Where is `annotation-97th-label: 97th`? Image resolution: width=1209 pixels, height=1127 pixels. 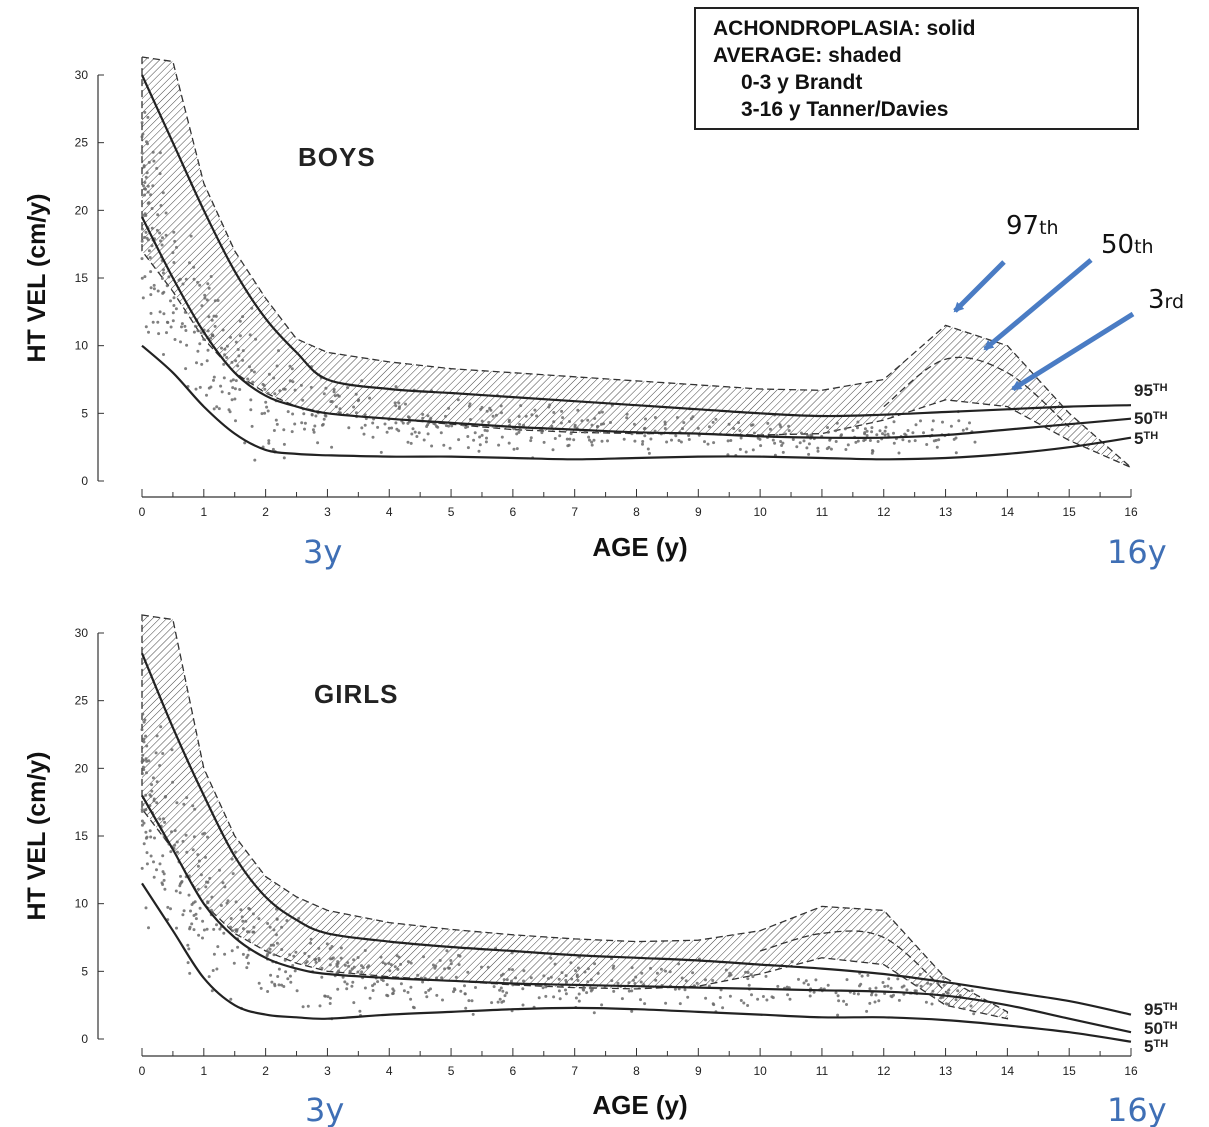 annotation-97th-label: 97th is located at coordinates (1032, 226).